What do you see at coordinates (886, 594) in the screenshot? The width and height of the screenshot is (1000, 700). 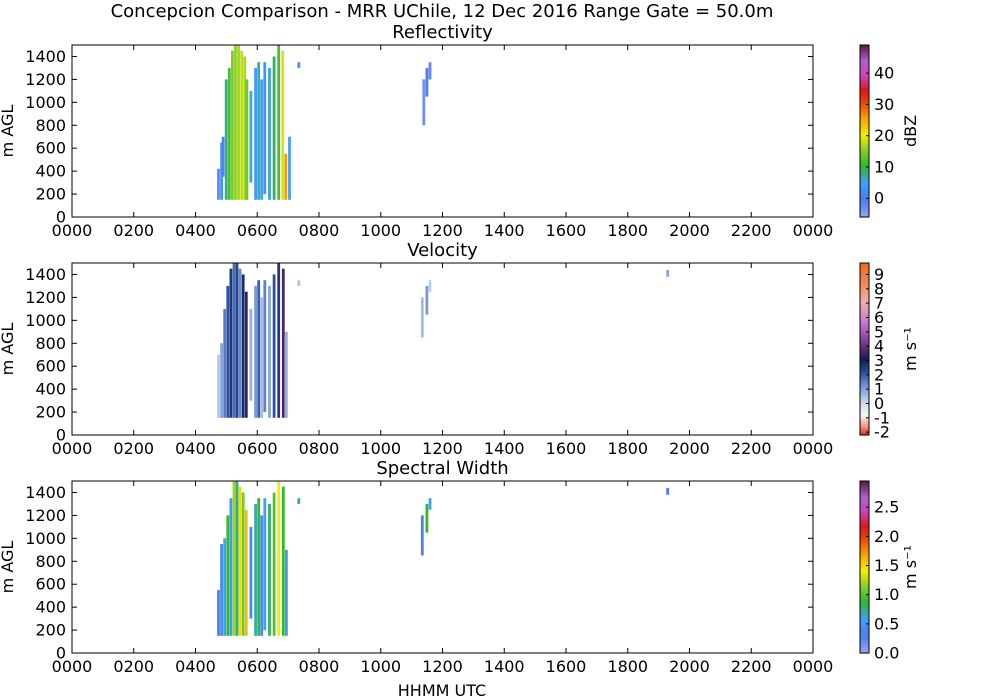 I see `colorbar-tick-label: 1.0` at bounding box center [886, 594].